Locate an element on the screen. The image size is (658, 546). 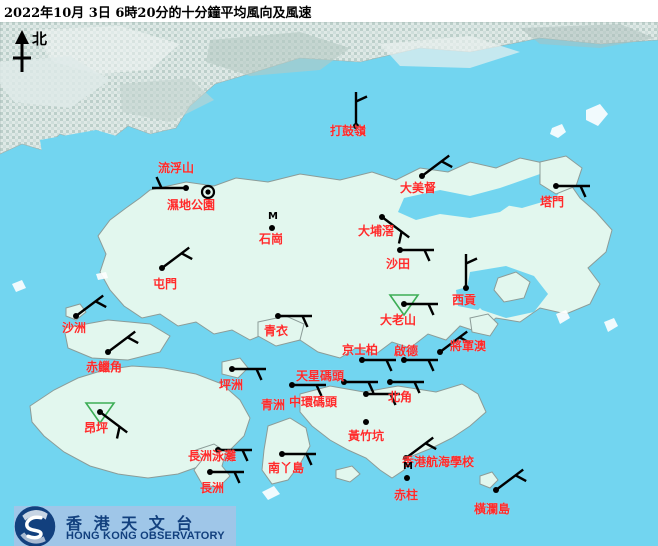
station-label: 西貢 is located at coordinates (464, 300).